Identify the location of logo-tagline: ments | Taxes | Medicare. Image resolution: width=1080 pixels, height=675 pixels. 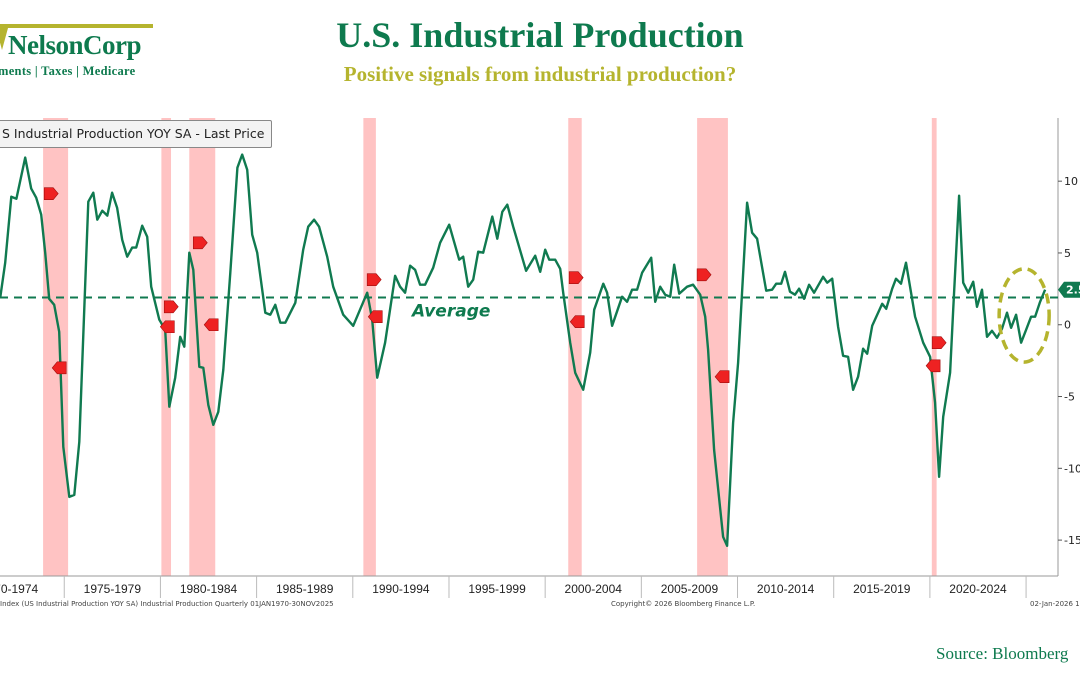
(68, 71).